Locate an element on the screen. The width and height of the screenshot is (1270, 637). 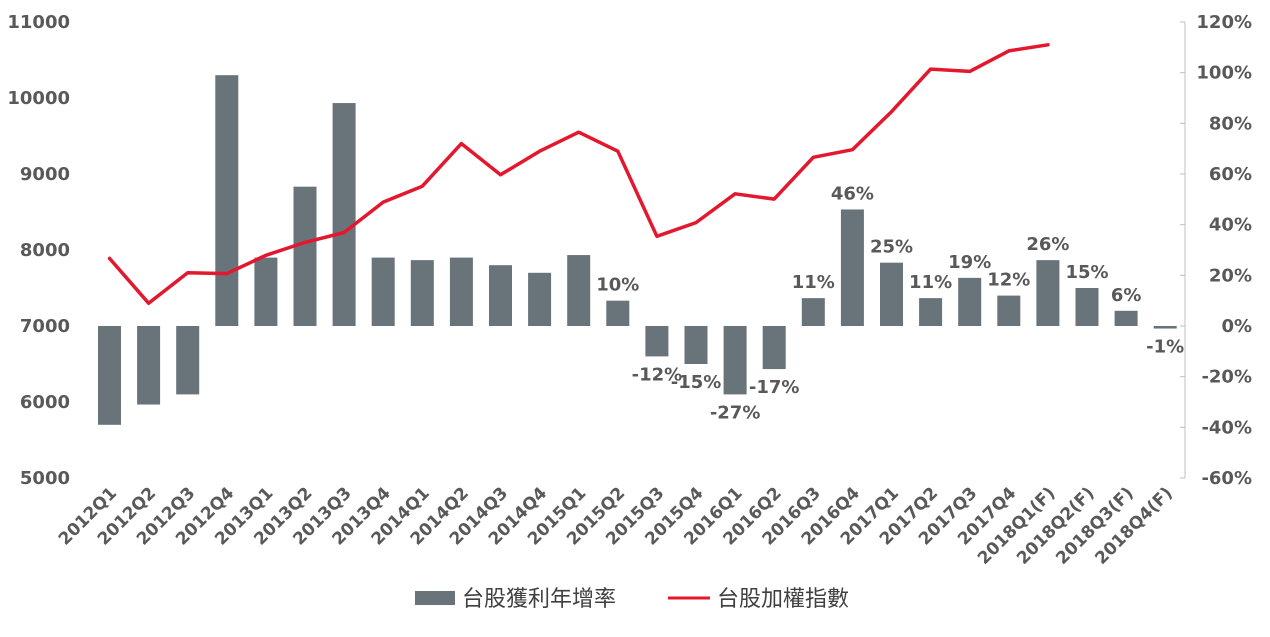
bar-data-label: -17% is located at coordinates (774, 387).